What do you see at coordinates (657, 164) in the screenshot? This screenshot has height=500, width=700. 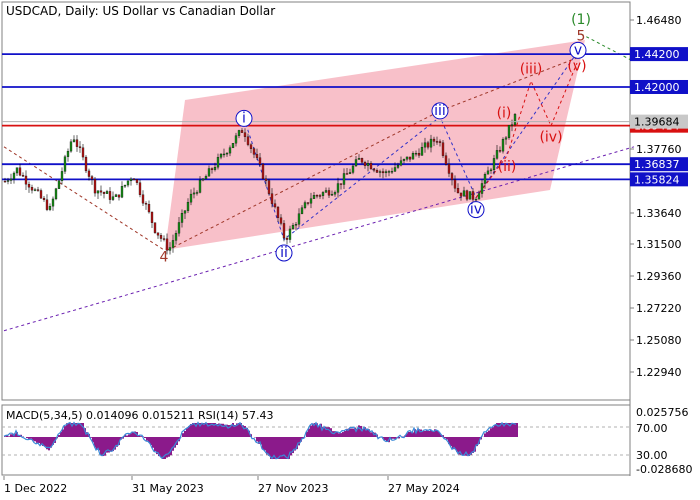 I see `level-badge-label: 1.36837` at bounding box center [657, 164].